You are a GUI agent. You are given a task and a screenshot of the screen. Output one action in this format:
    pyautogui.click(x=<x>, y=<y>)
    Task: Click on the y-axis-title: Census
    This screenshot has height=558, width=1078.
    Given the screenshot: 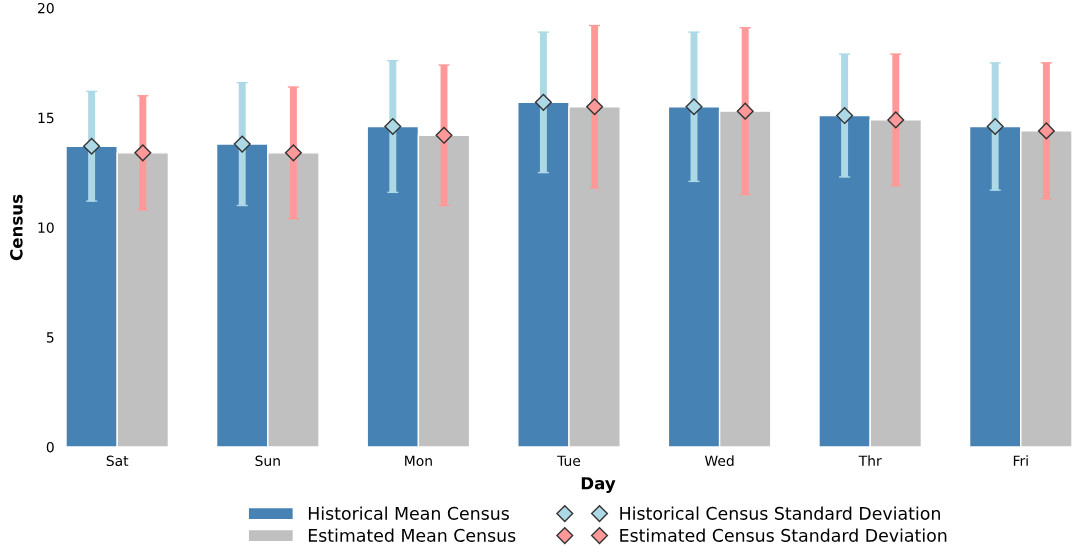 What is the action you would take?
    pyautogui.click(x=16, y=227)
    